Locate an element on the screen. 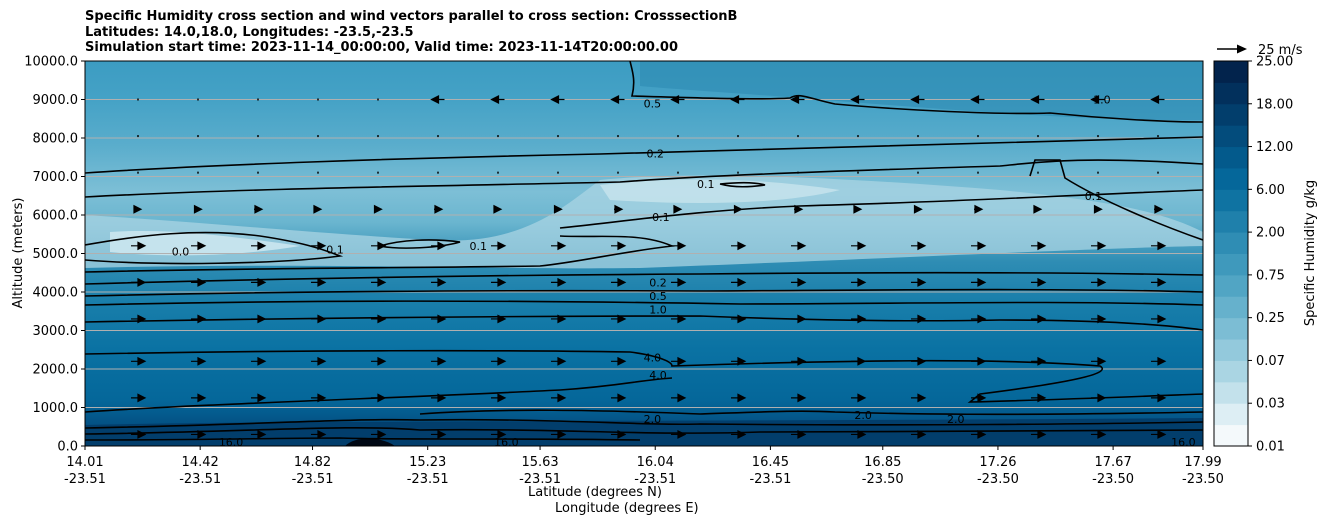 The width and height of the screenshot is (1326, 526). y-tick-label: 9000.0 is located at coordinates (56, 100).